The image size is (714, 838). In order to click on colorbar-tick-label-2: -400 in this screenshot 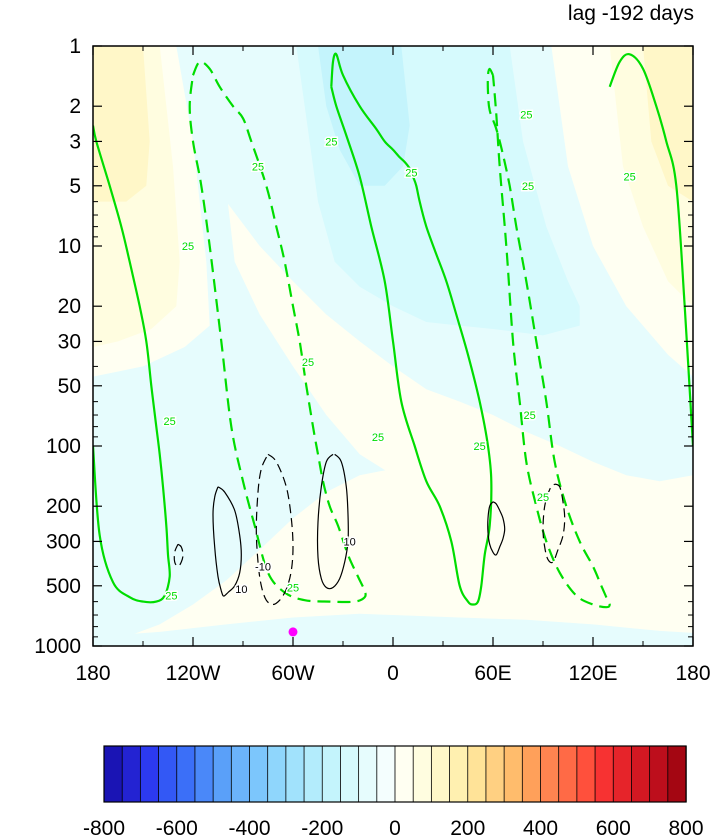, I will do `click(249, 827)`.